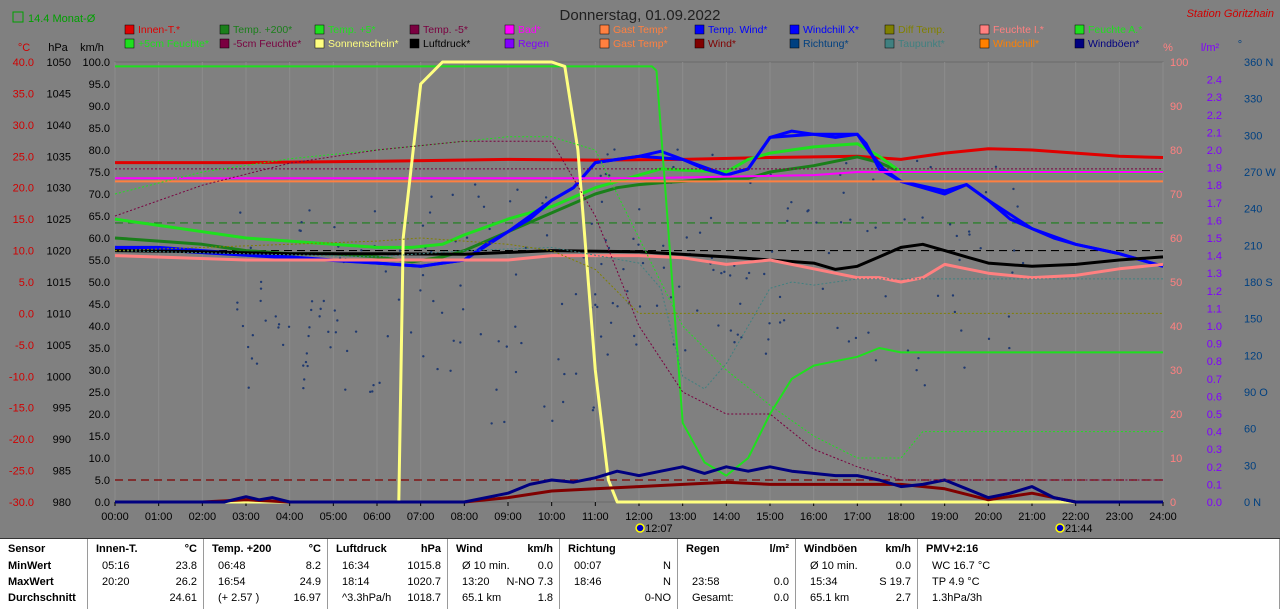 The width and height of the screenshot is (1280, 609). What do you see at coordinates (23, 252) in the screenshot?
I see `temp-tick-label: 10.0` at bounding box center [23, 252].